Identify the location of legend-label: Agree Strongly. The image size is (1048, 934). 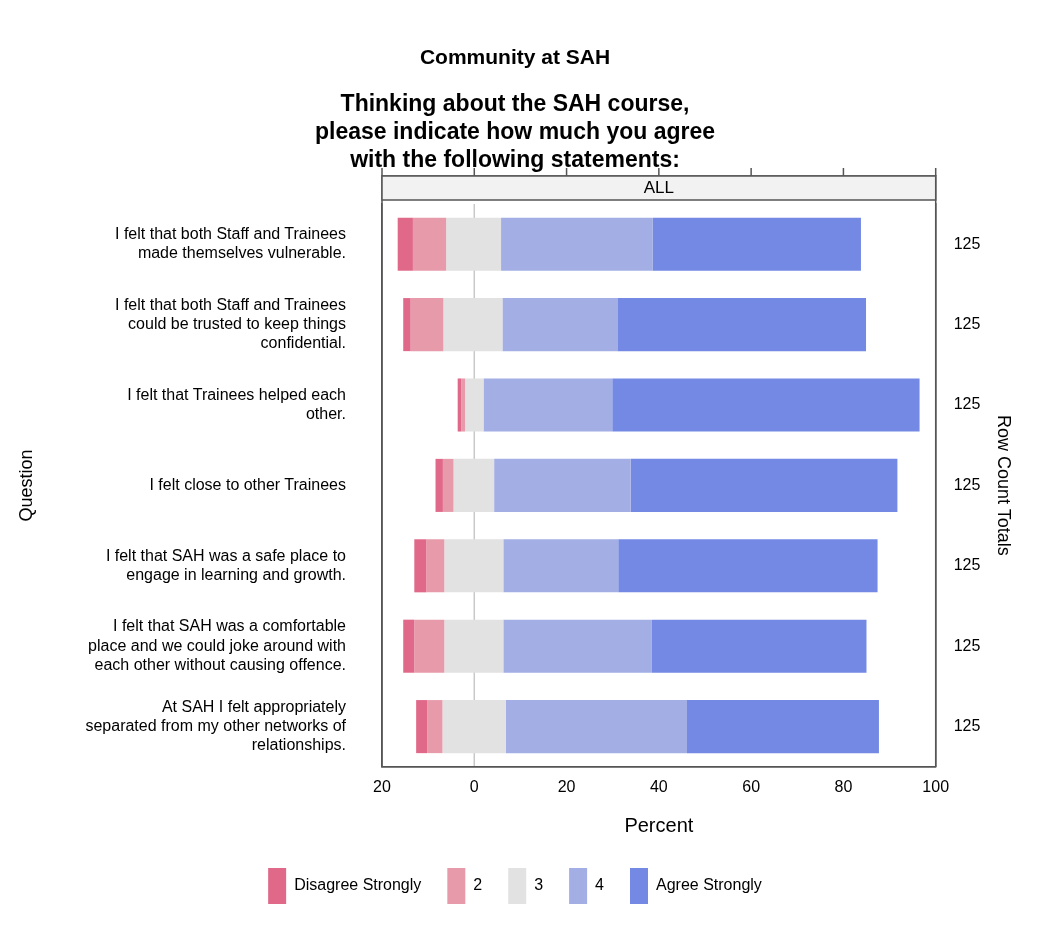
(709, 885).